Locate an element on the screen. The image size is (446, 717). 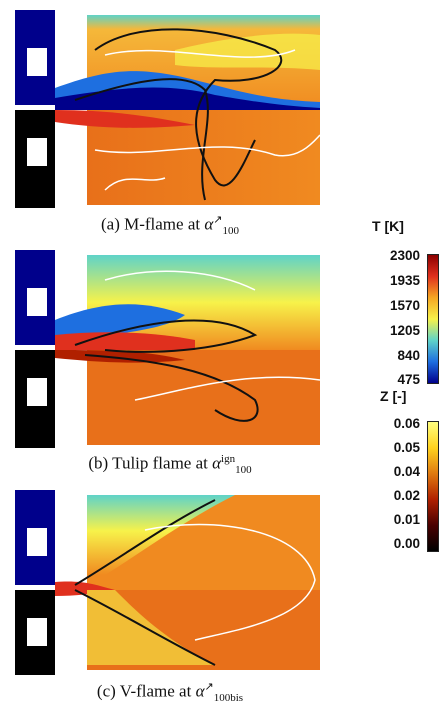
z-tick-0-05: 0.05 is located at coordinates (406, 447).